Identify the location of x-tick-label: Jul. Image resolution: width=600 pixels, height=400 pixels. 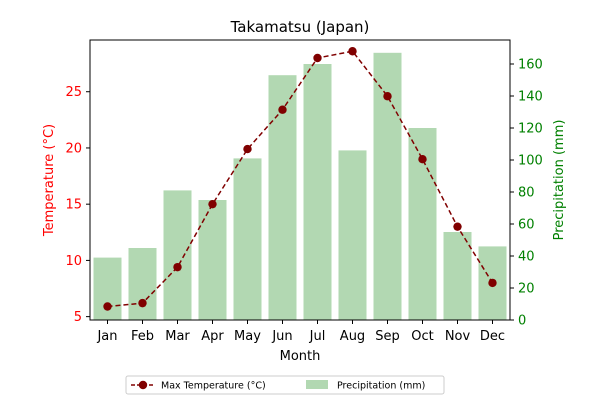
(317, 336).